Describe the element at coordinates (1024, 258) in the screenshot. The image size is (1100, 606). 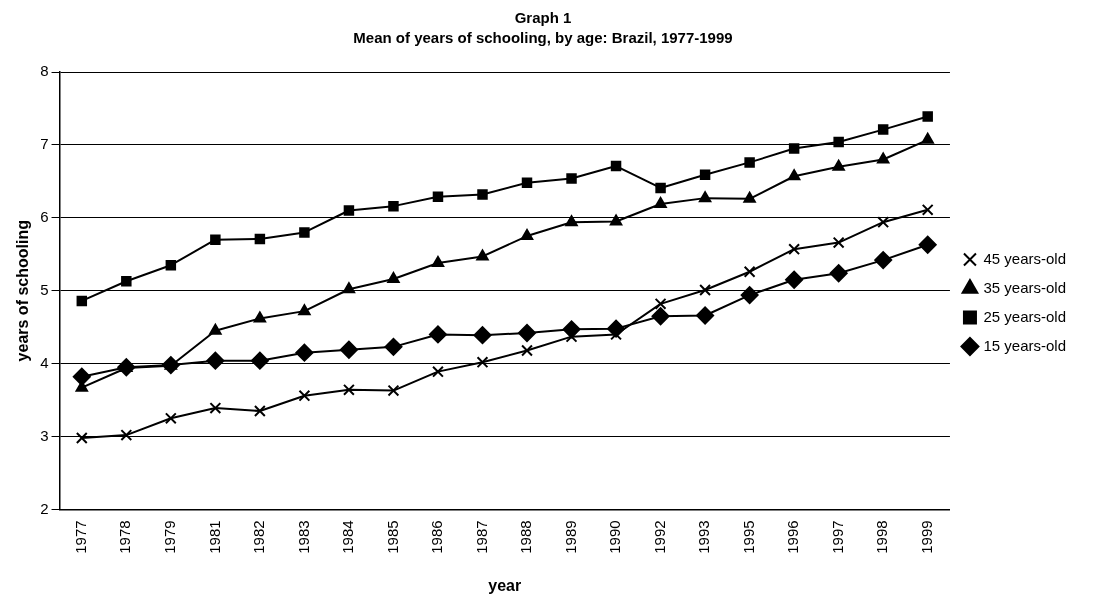
I see `legend-label: 45 years-old` at that location.